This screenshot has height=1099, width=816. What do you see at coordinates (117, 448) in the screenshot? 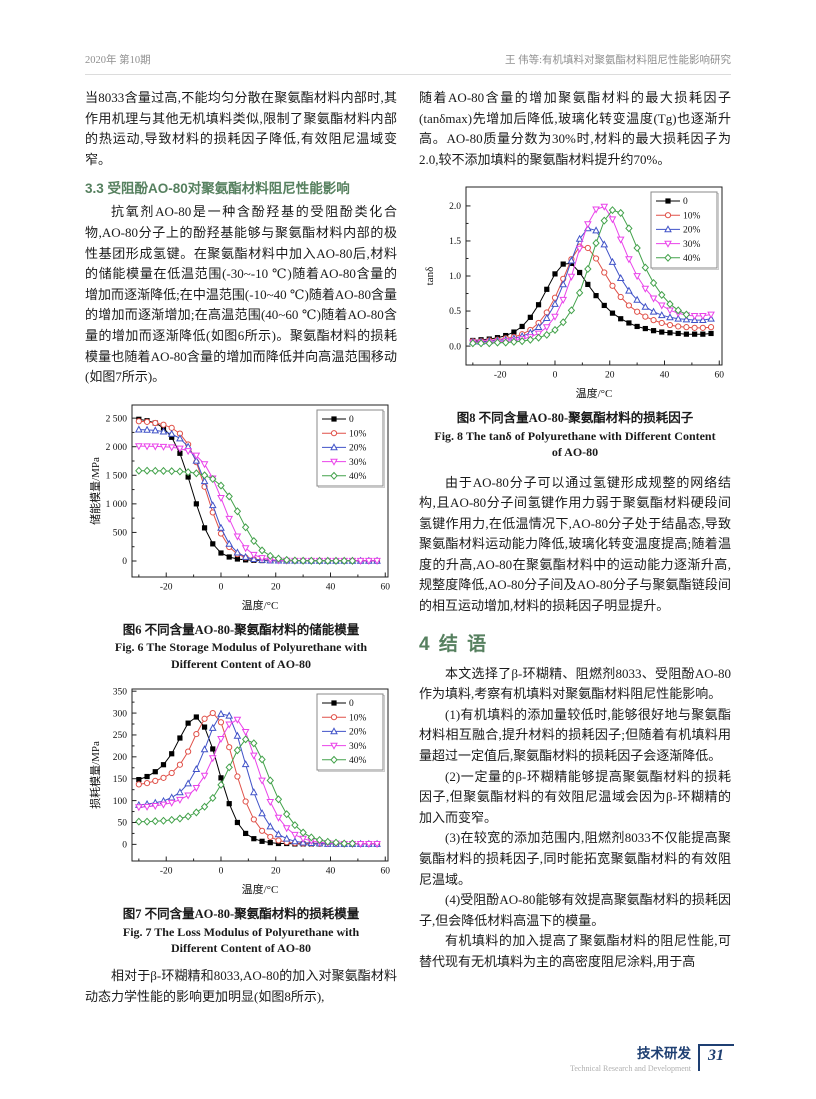
I see `svg-text: 2 000` at bounding box center [117, 448].